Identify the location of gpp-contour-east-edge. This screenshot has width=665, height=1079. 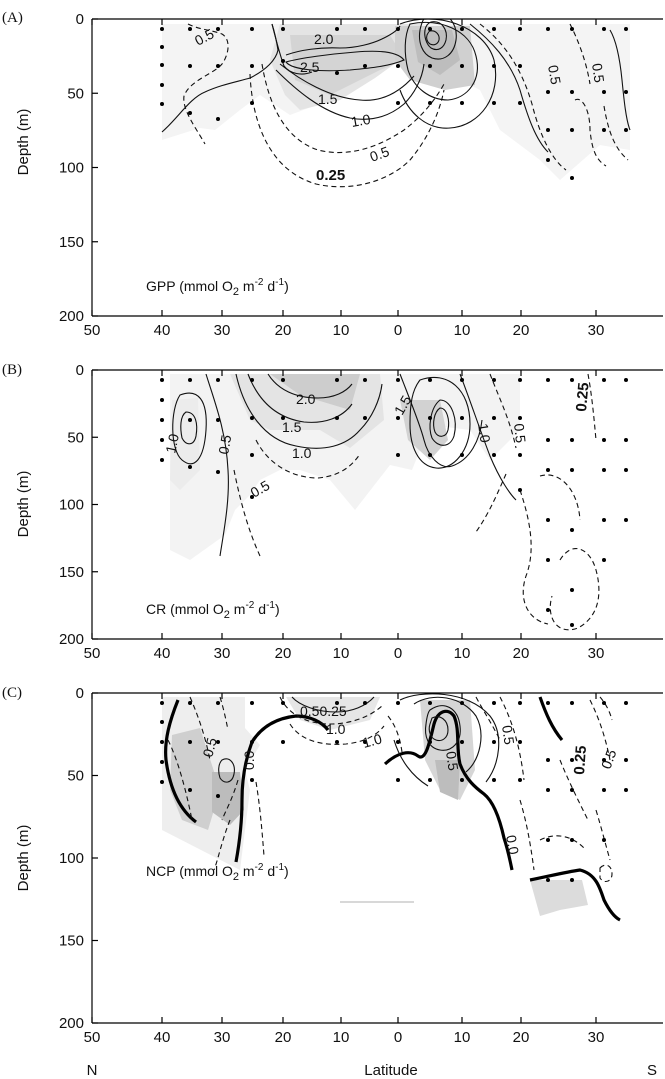
(620, 80).